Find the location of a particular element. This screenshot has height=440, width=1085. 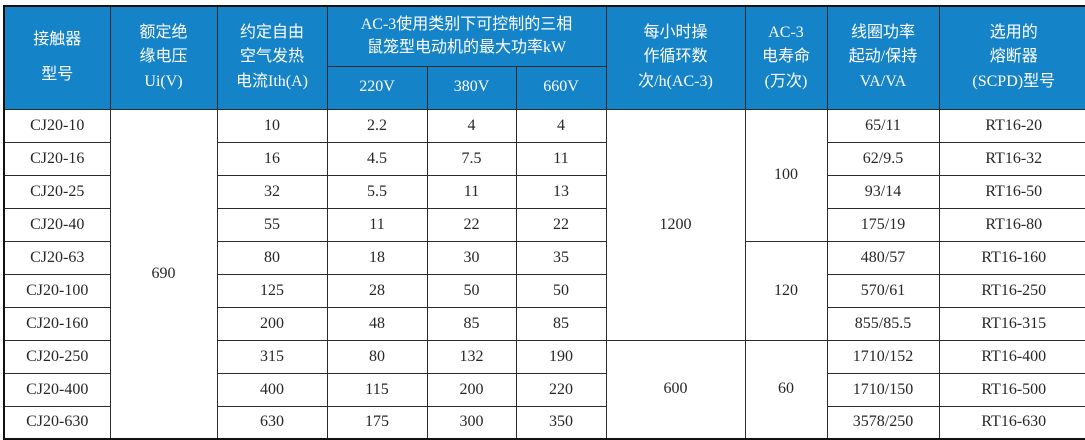

ith-cell: 80 is located at coordinates (272, 257).